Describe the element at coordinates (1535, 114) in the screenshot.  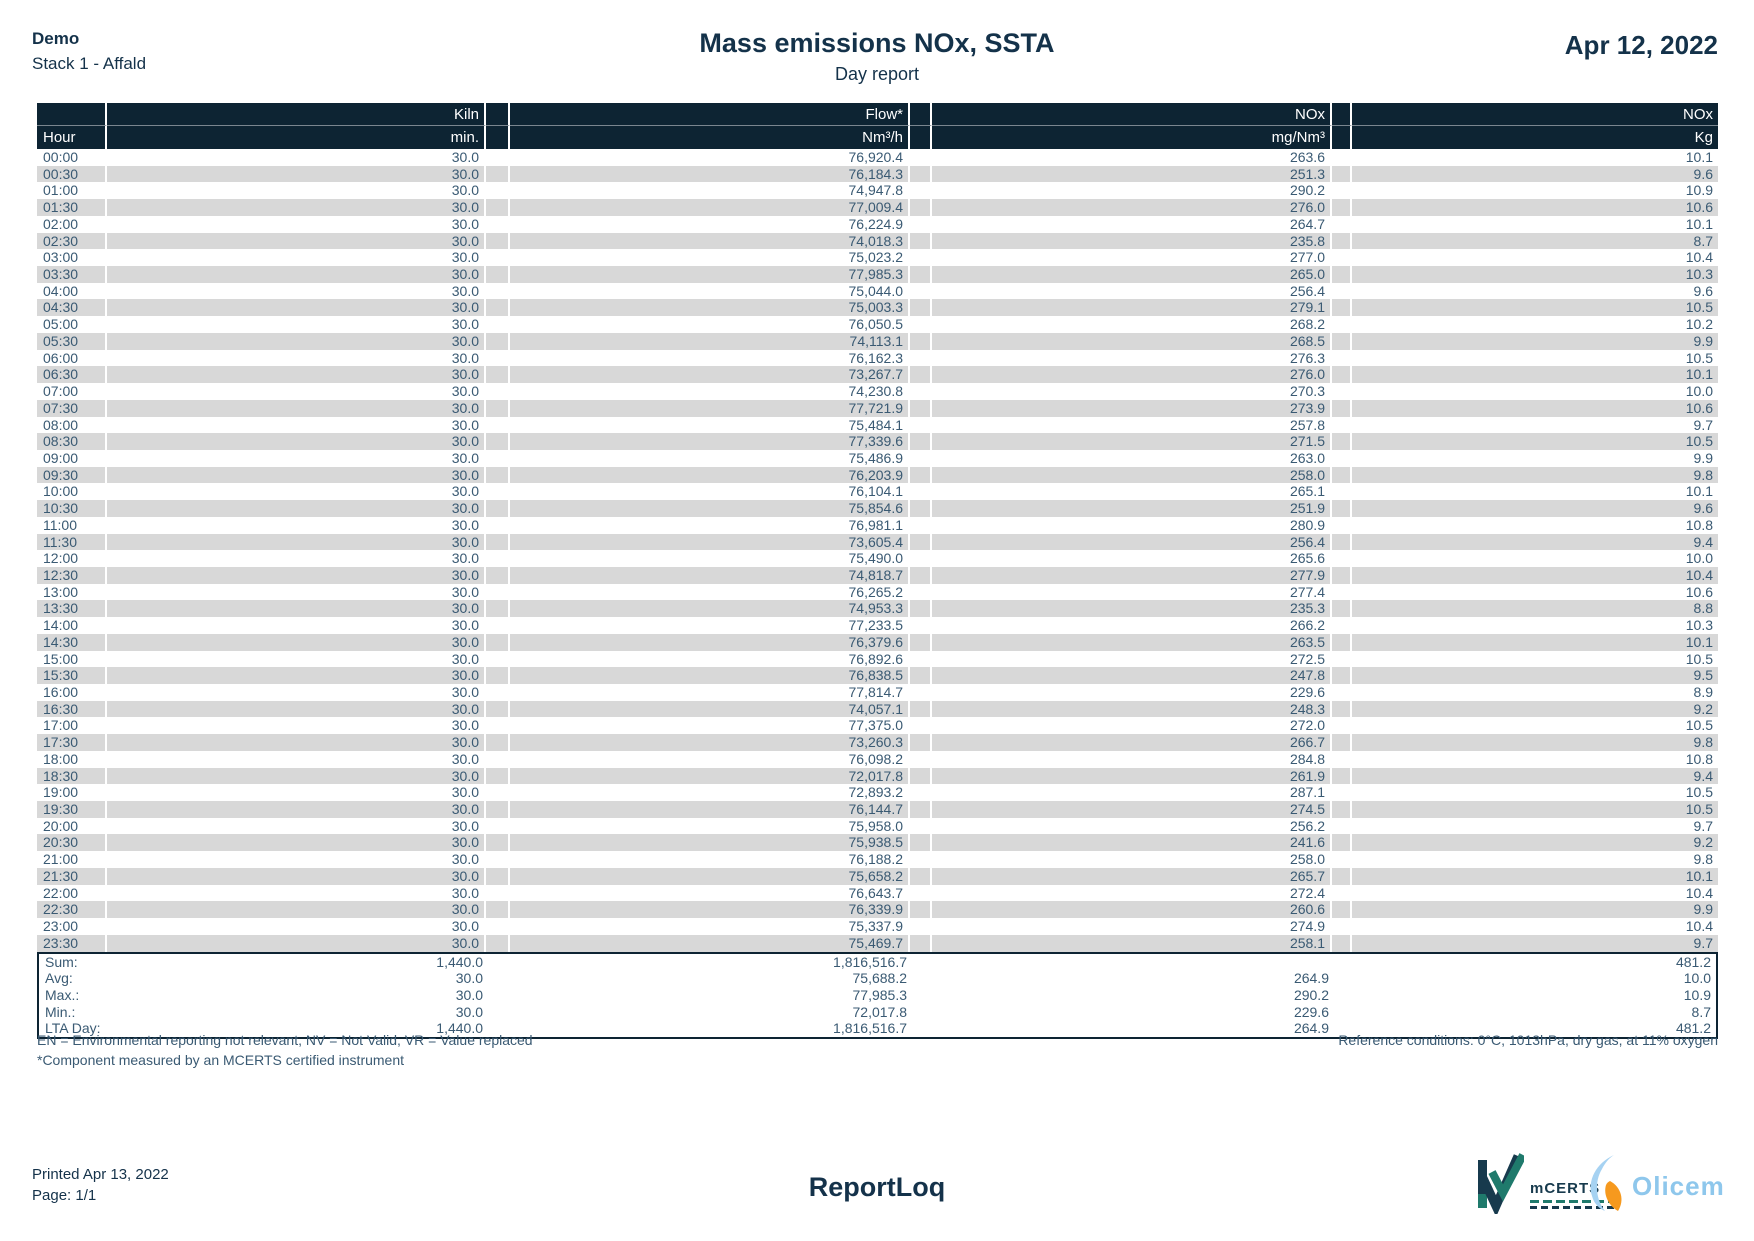
I see `header-nox-mass: NOx` at that location.